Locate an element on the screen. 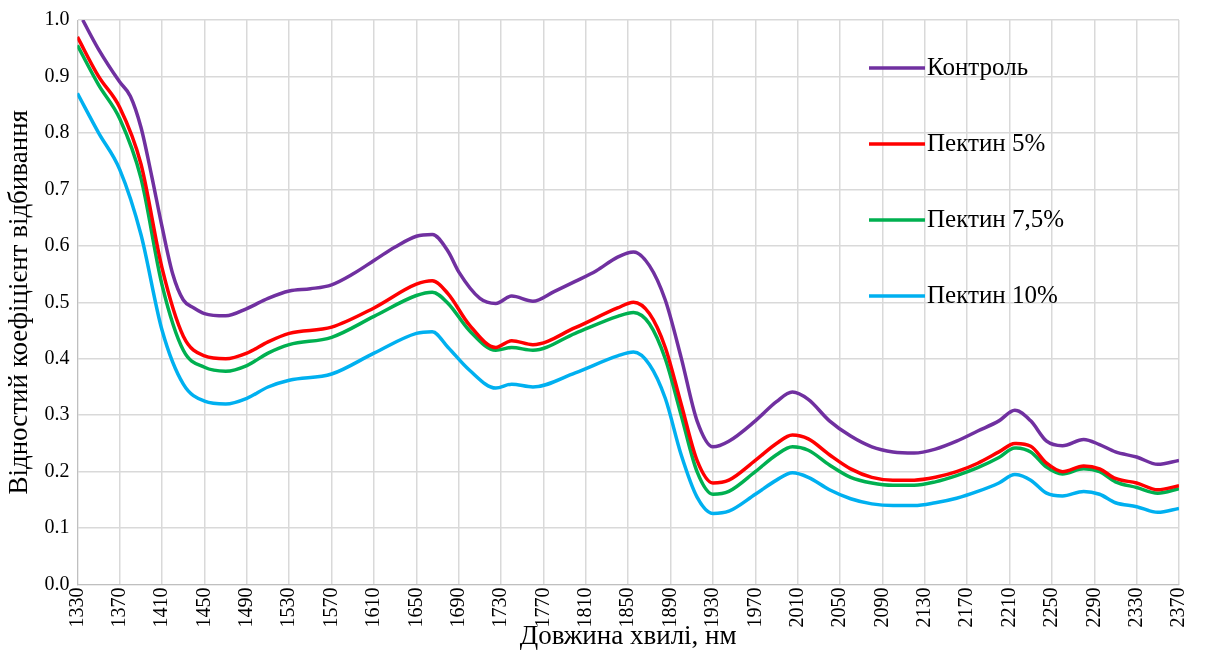  x-tick-label: 1690 is located at coordinates (456, 607).